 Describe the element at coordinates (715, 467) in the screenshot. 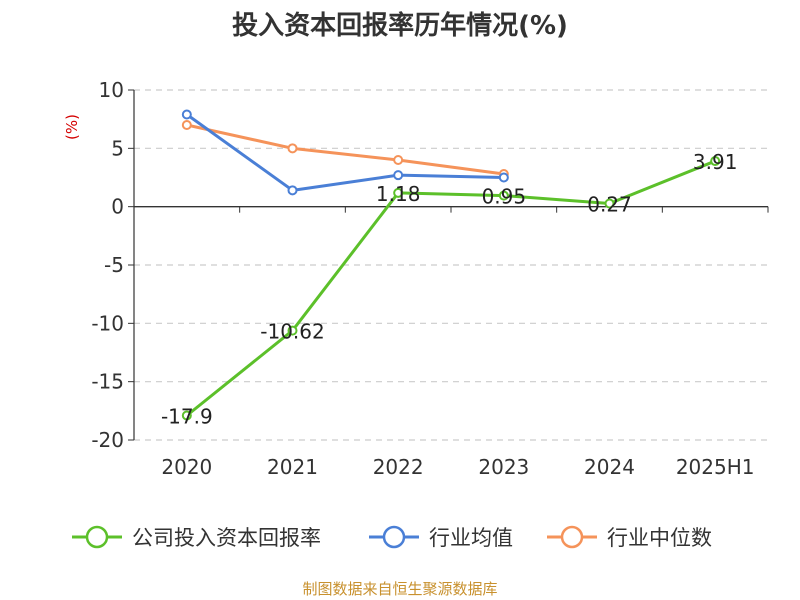

I see `x-tick-label: 2025H1` at that location.